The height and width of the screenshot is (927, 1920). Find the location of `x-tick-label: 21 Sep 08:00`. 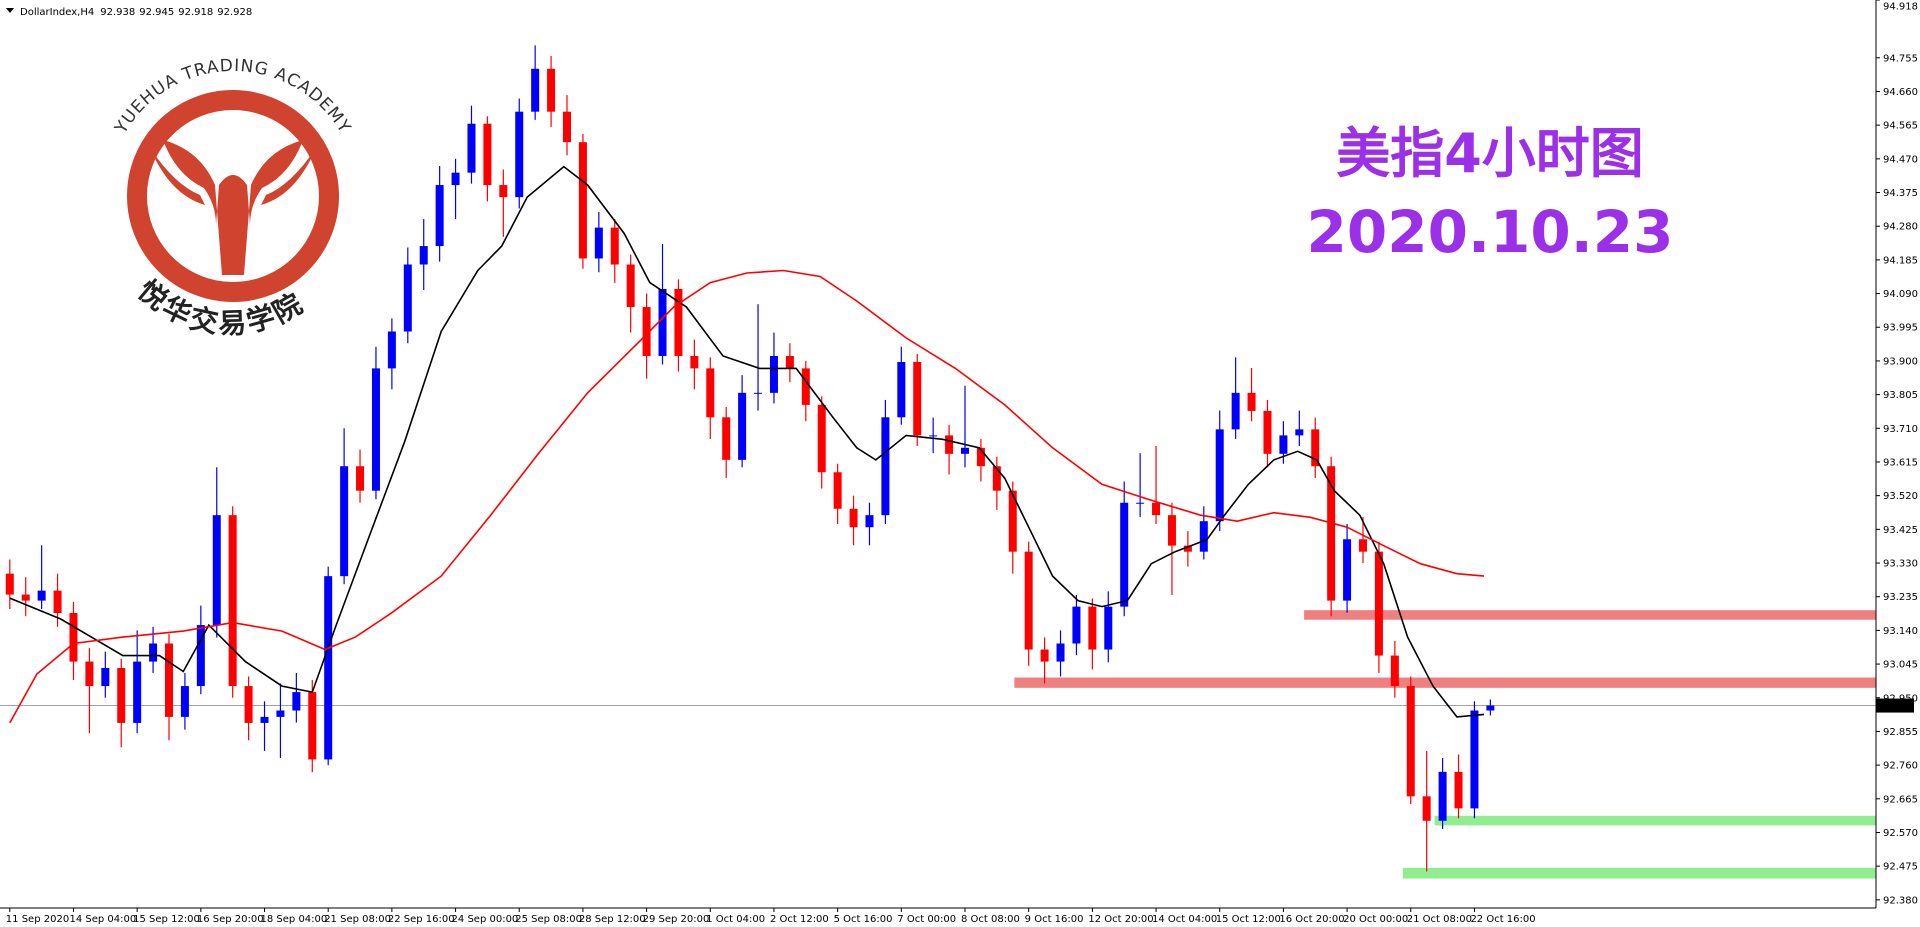

x-tick-label: 21 Sep 08:00 is located at coordinates (357, 919).